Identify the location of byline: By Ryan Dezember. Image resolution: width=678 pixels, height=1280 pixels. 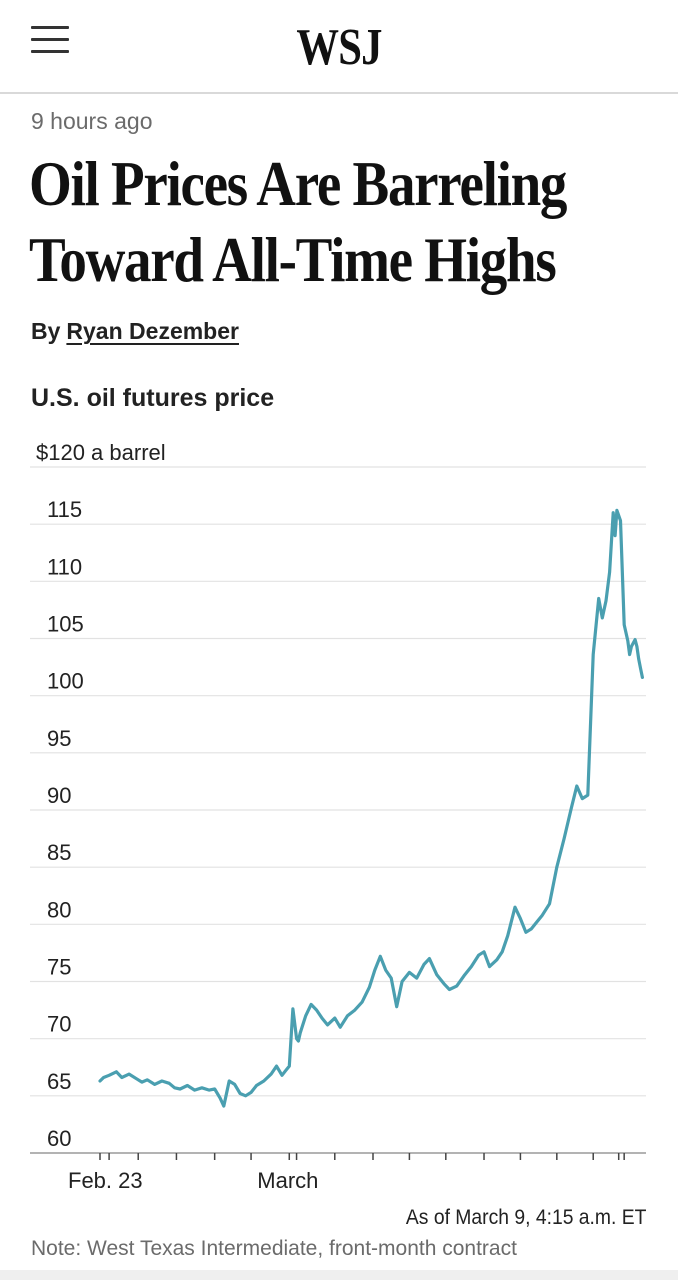
(135, 331).